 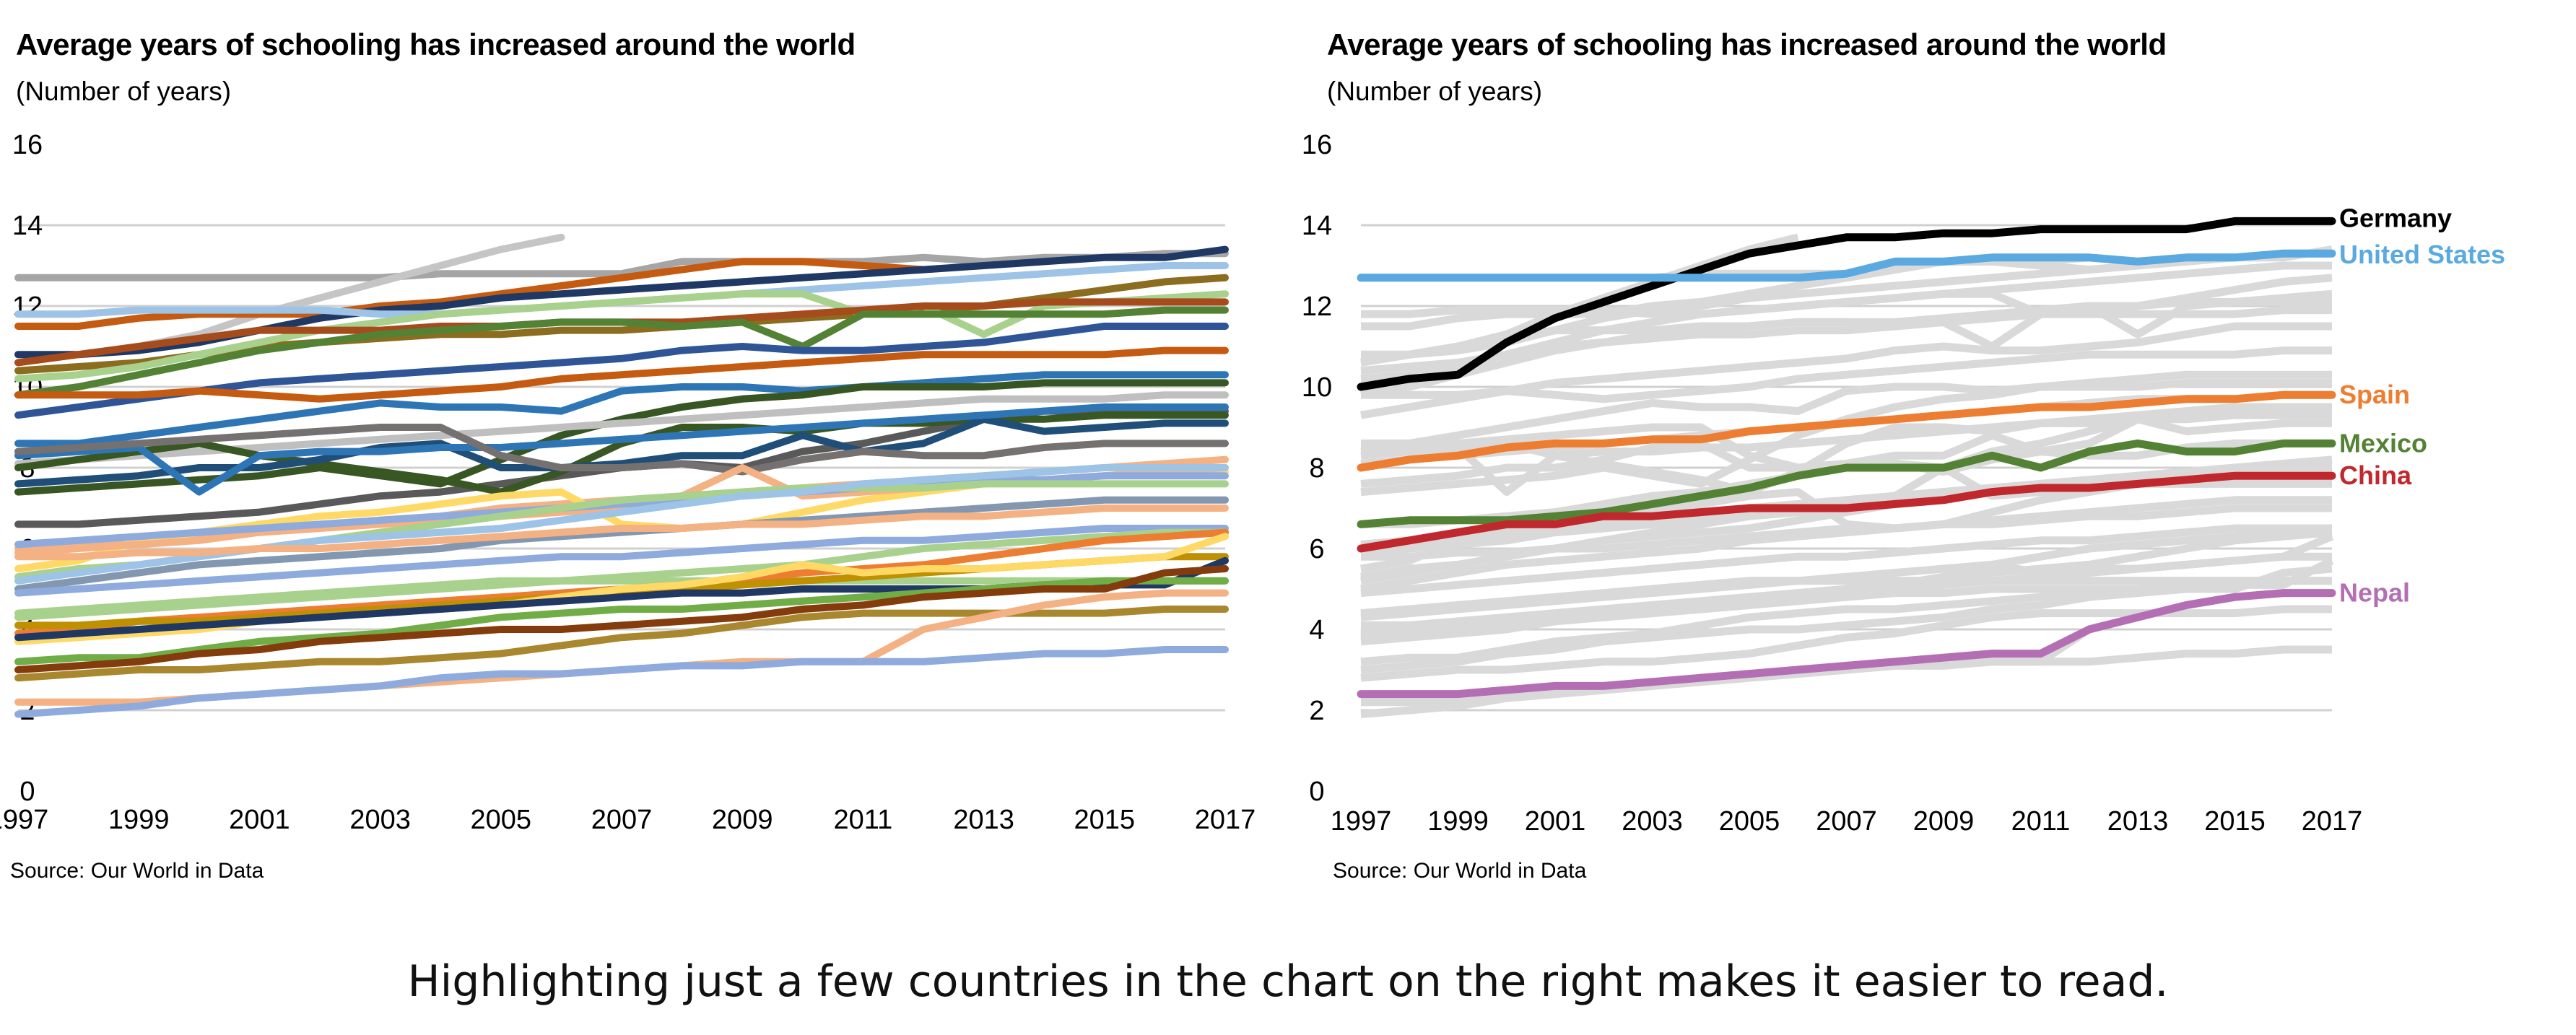 I want to click on series-line-country-q, so click(x=621, y=452).